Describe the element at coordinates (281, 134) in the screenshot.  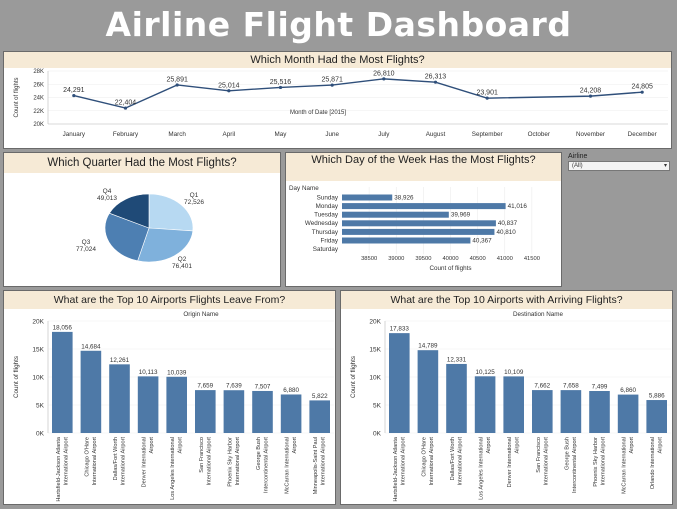
I see `x-tick-label: May` at that location.